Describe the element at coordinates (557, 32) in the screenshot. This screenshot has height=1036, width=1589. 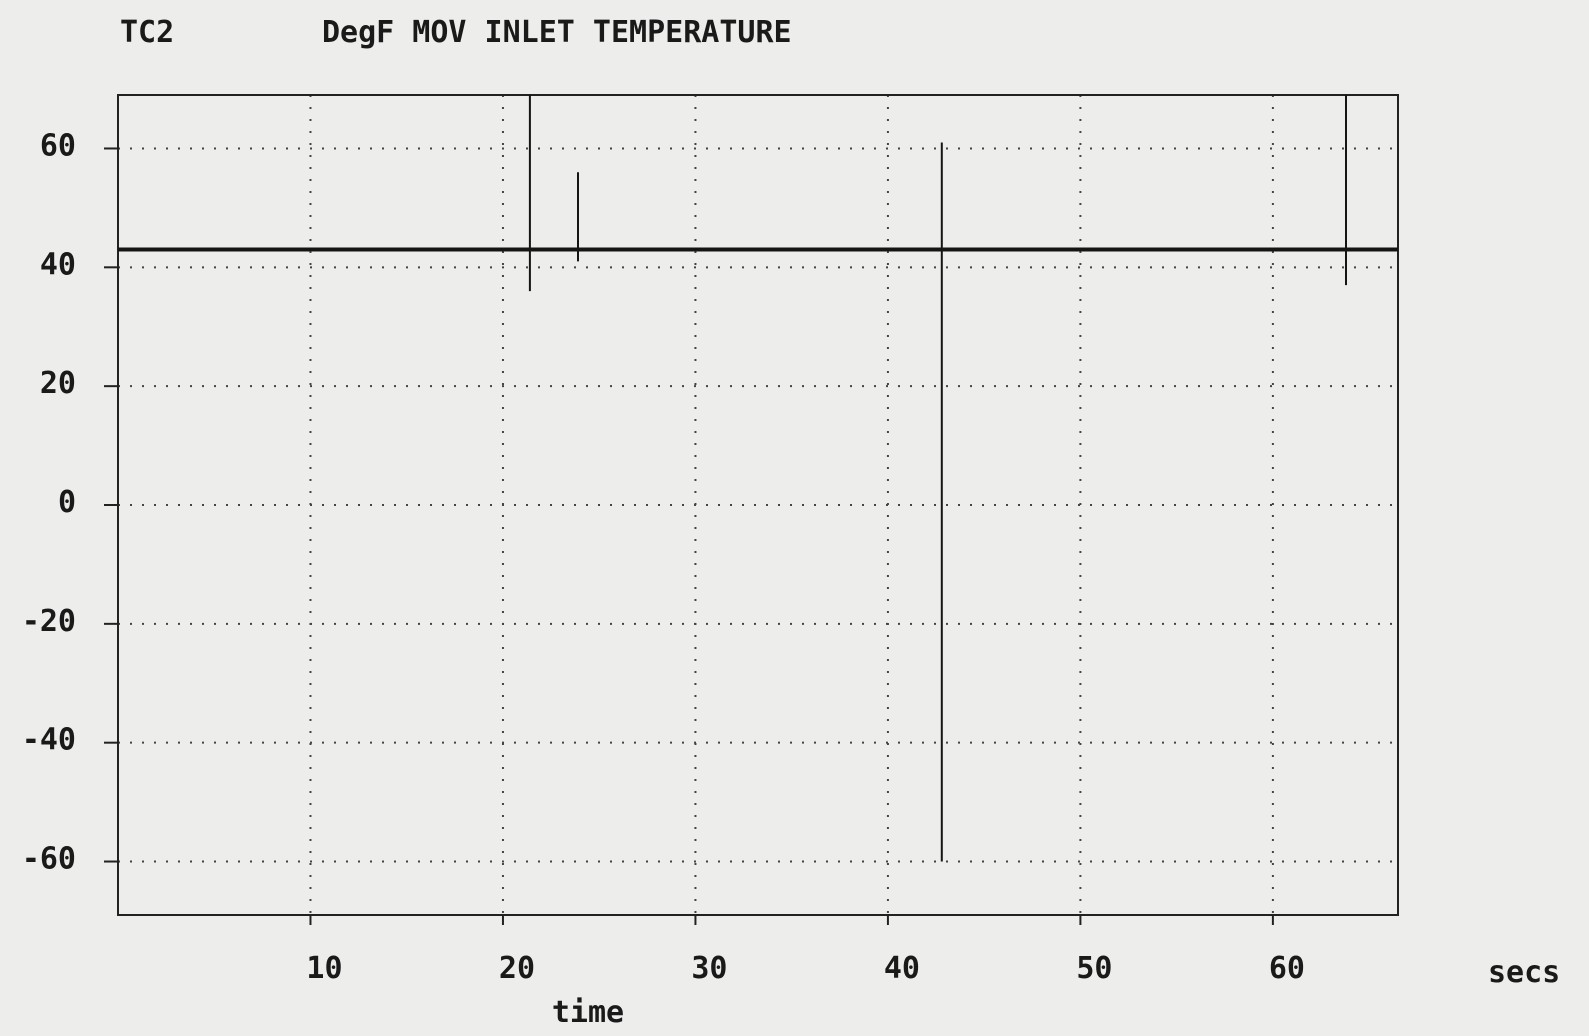
I see `chart-title: DegF MOV INLET TEMPERATURE` at that location.